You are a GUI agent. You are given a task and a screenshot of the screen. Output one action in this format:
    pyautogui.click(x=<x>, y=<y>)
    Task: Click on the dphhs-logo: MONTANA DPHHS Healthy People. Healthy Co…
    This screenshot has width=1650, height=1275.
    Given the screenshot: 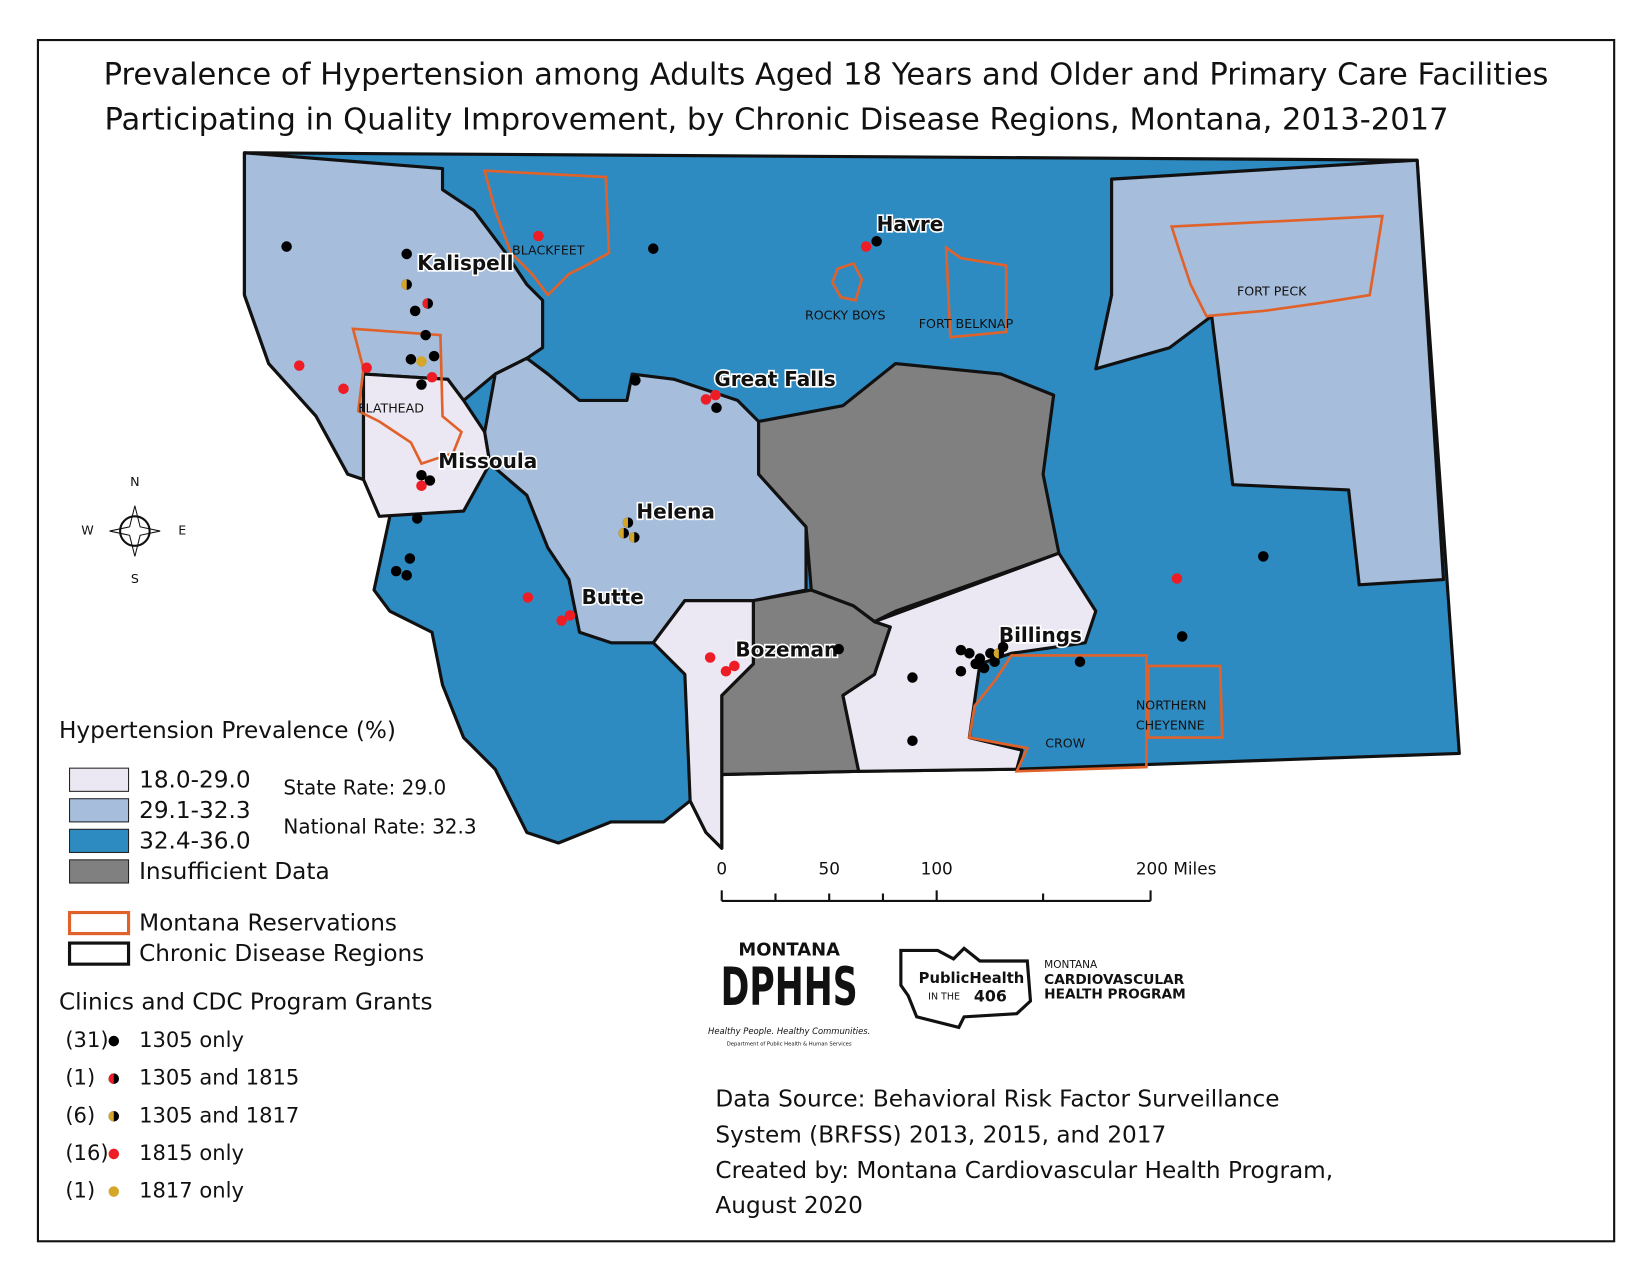 What is the action you would take?
    pyautogui.click(x=789, y=993)
    